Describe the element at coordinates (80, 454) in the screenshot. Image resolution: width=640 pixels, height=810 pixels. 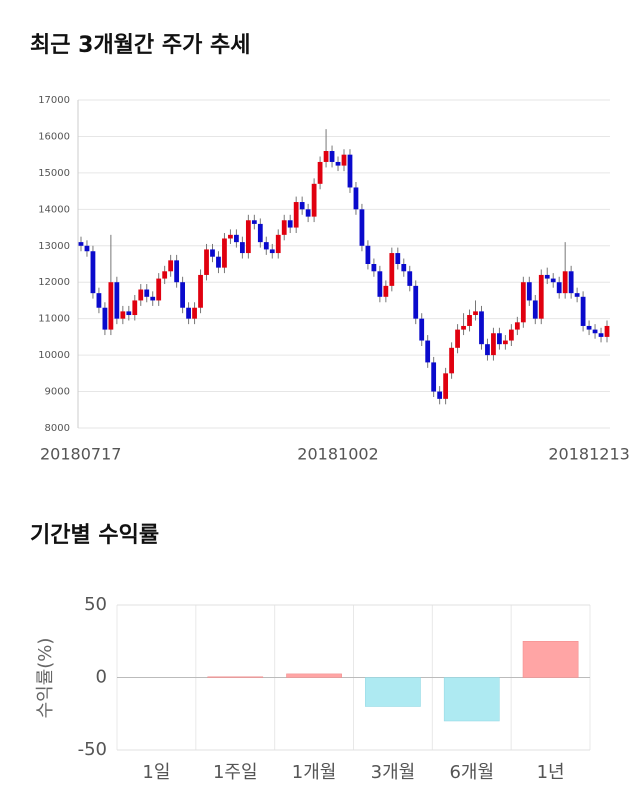
I see `x-tick-label: 20180717` at that location.